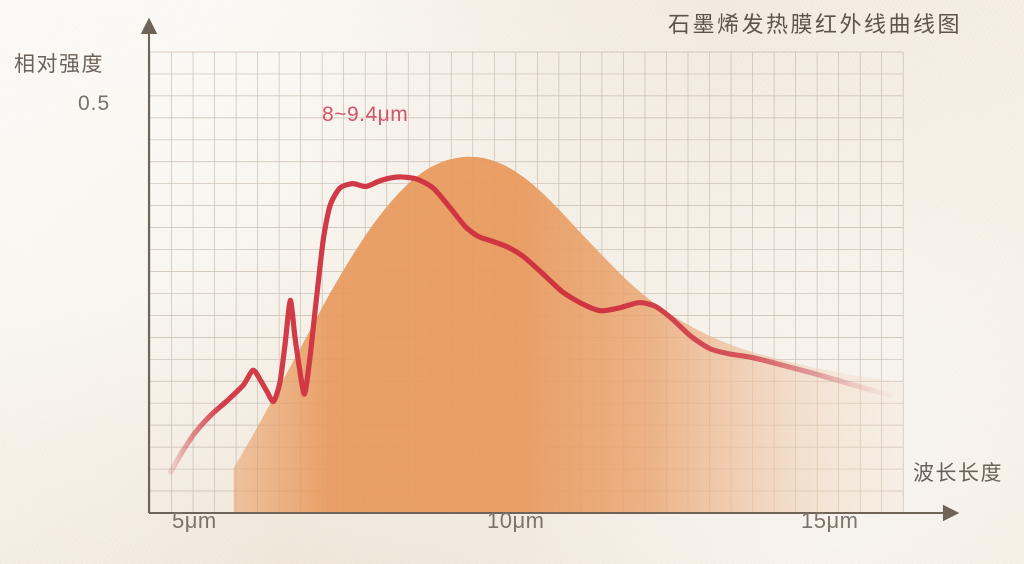 This screenshot has height=564, width=1024. I want to click on x-axis-tick-label-15um: 15μm, so click(830, 520).